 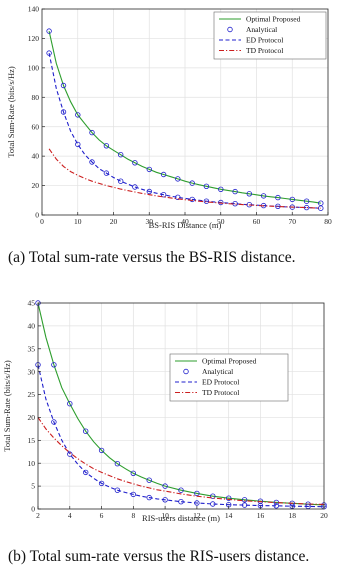 What do you see at coordinates (257, 221) in the screenshot?
I see `x-tick-label: 60` at bounding box center [257, 221].